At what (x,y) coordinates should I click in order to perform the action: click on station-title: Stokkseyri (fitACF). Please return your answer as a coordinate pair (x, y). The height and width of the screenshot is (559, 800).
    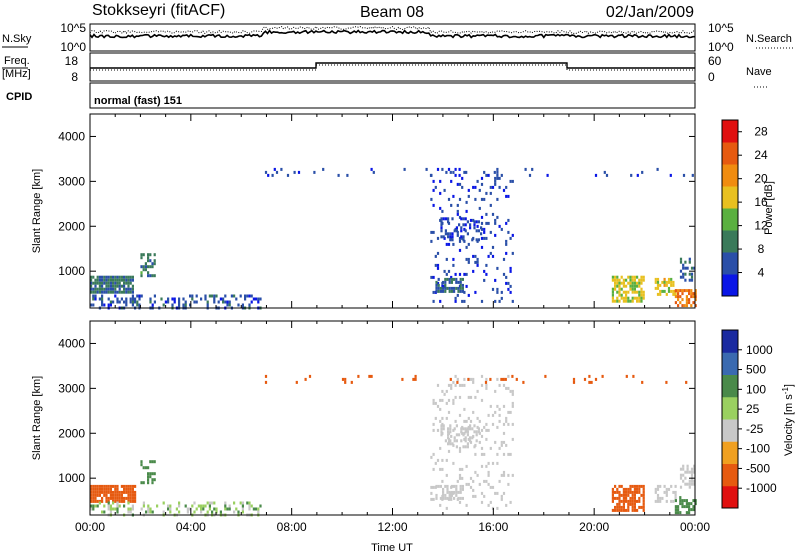
    Looking at the image, I should click on (158, 10).